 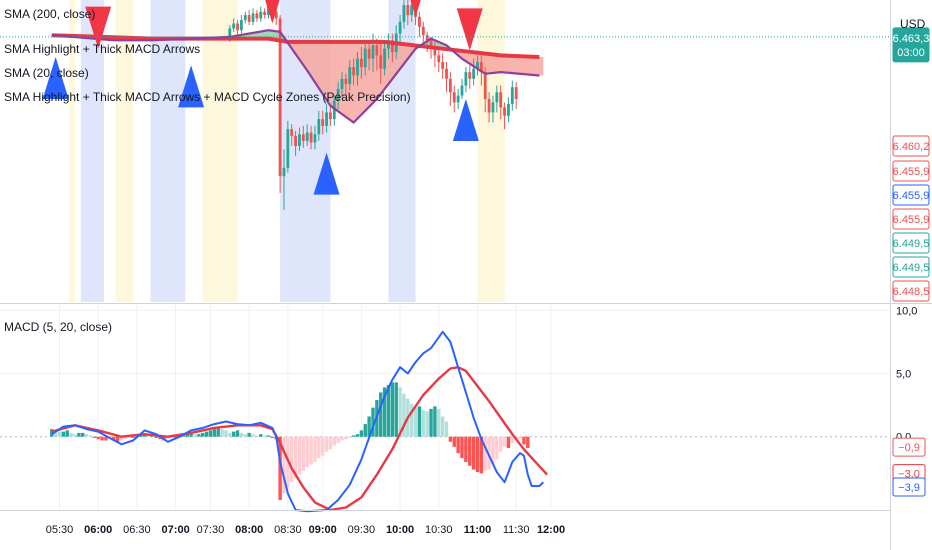 I want to click on legend-sma-20: SMA (20, close), so click(x=46, y=73).